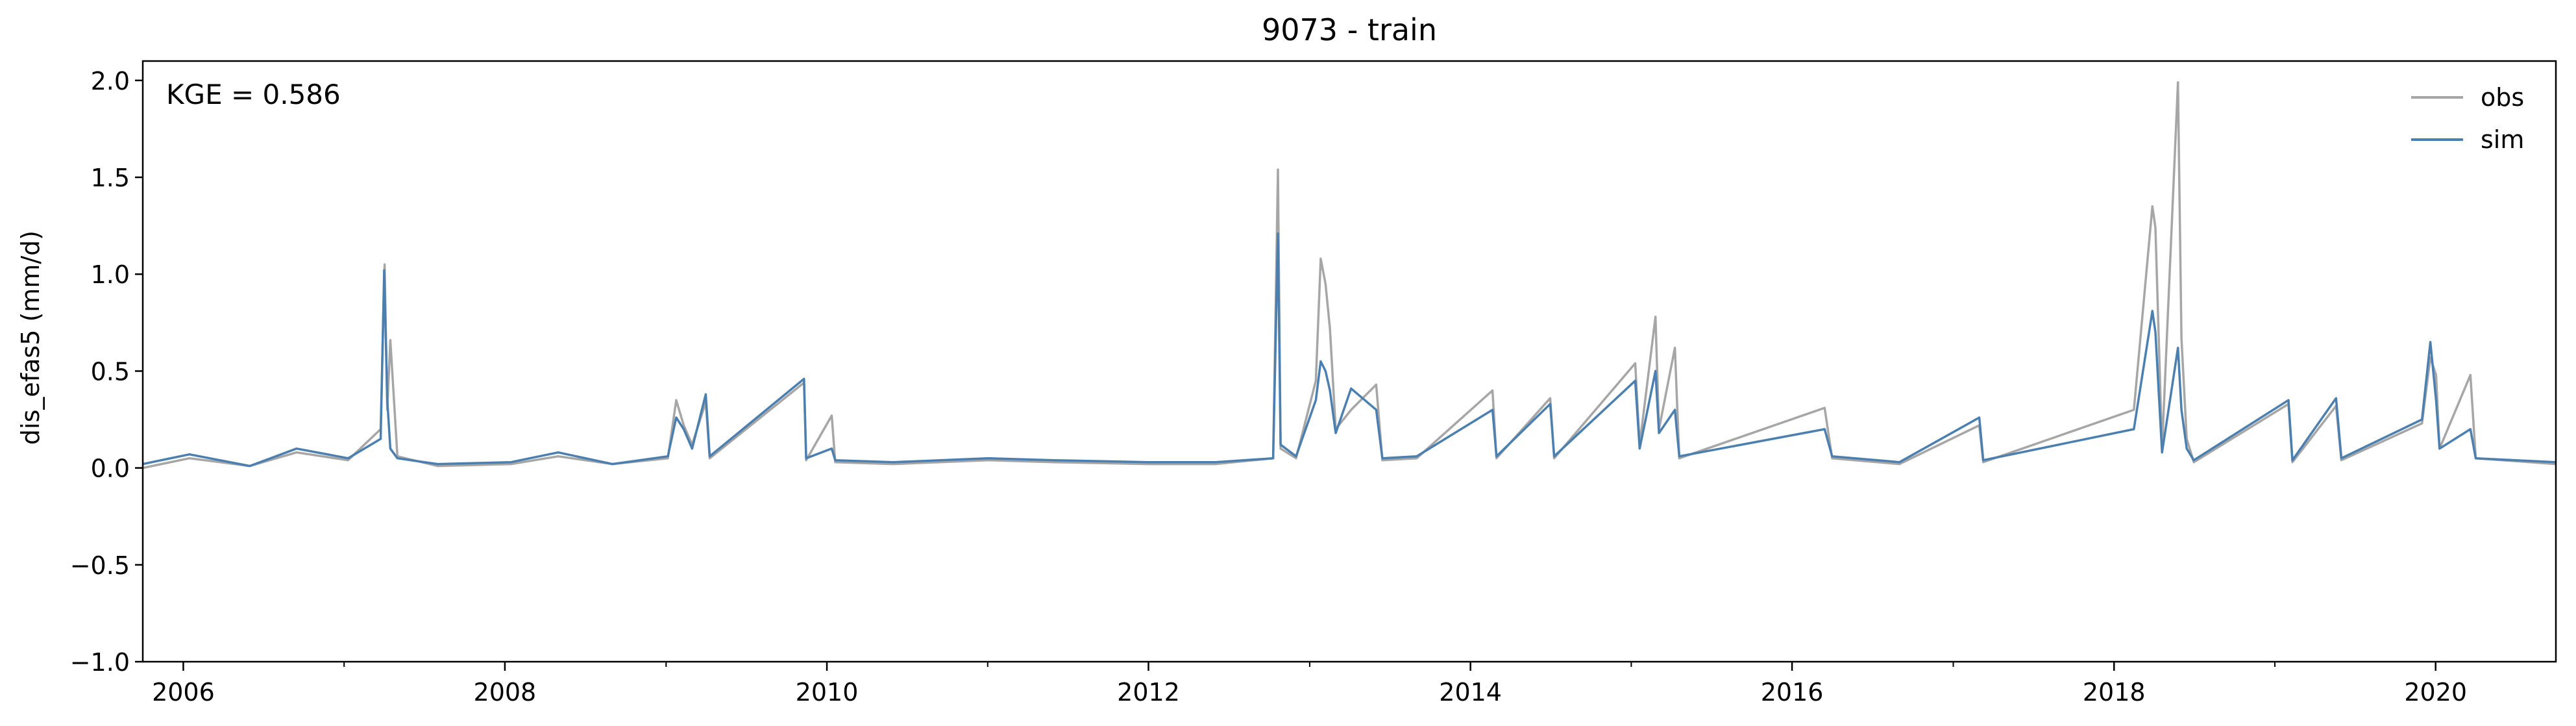  I want to click on x-tick-label: 2008, so click(505, 692).